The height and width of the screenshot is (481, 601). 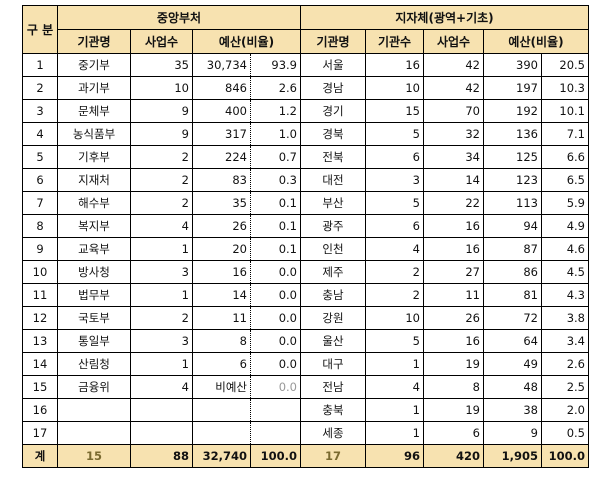 What do you see at coordinates (394, 295) in the screenshot?
I see `cell-l-orgs: 2` at bounding box center [394, 295].